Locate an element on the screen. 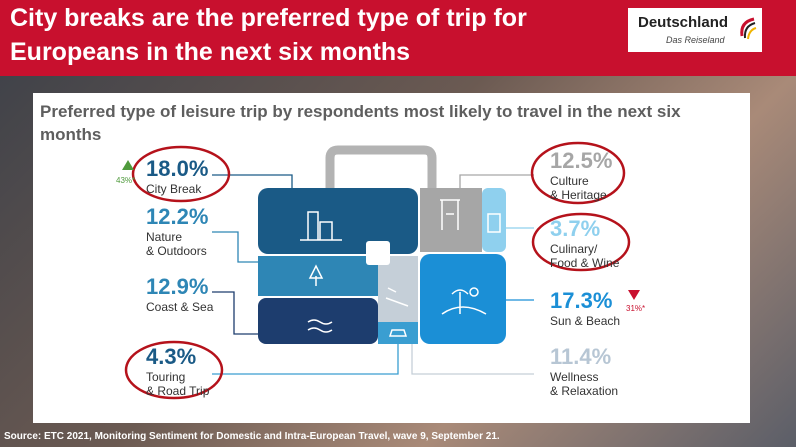 This screenshot has width=796, height=447. logo-swirl-icon is located at coordinates (748, 28).